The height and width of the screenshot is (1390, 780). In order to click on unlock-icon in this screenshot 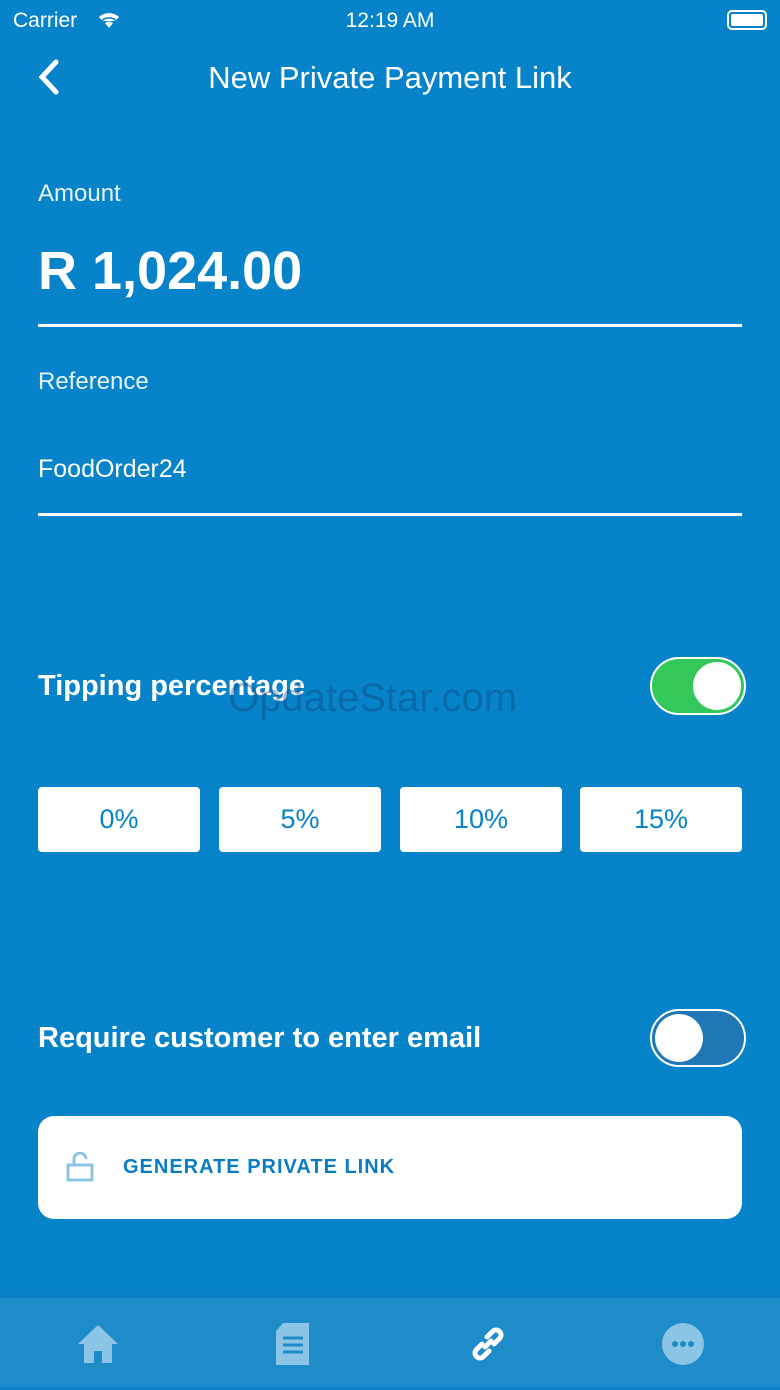, I will do `click(80, 1167)`.